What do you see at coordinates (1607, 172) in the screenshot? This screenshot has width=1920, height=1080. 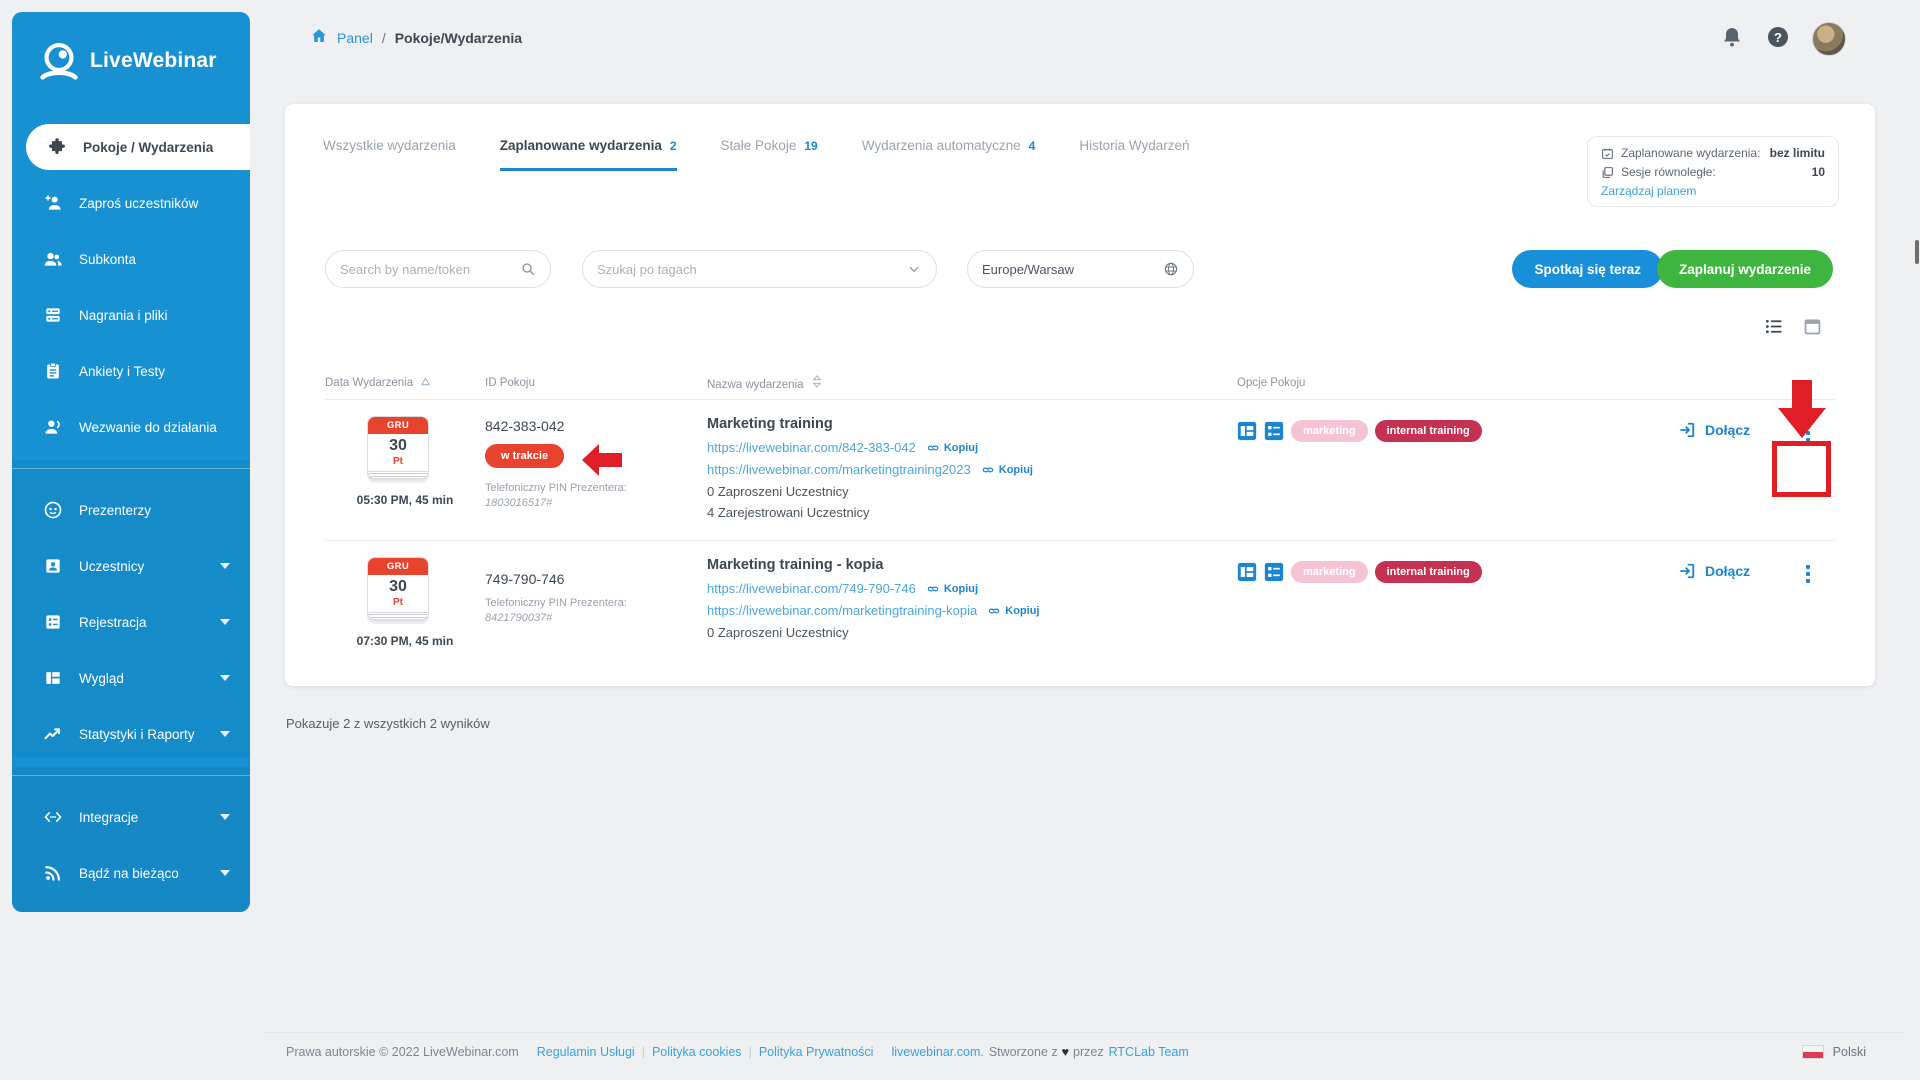 I see `layers-icon` at bounding box center [1607, 172].